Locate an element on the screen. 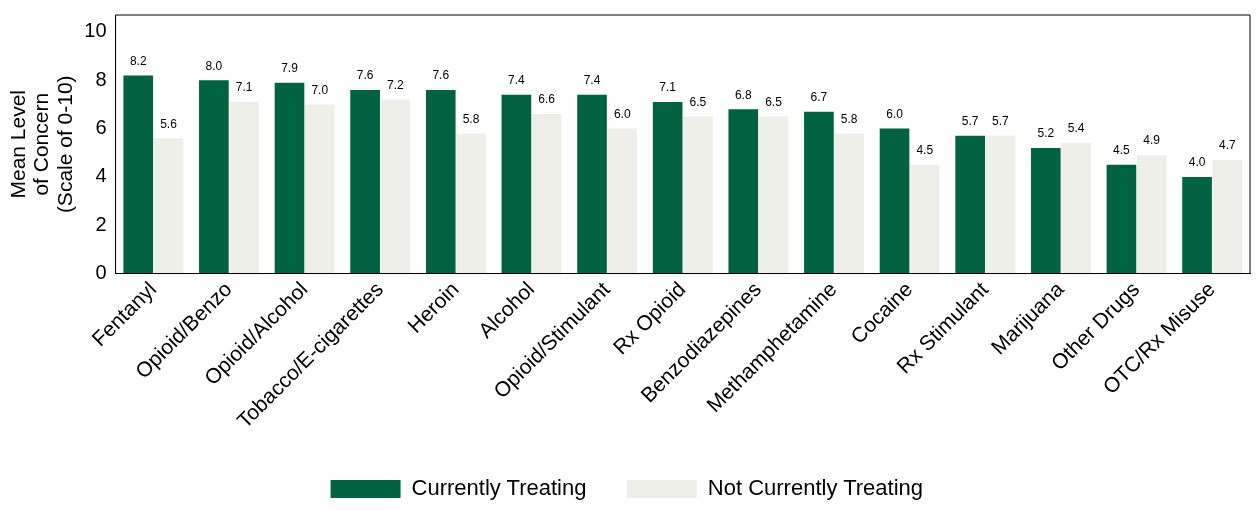  data-label: 5.6 is located at coordinates (169, 123).